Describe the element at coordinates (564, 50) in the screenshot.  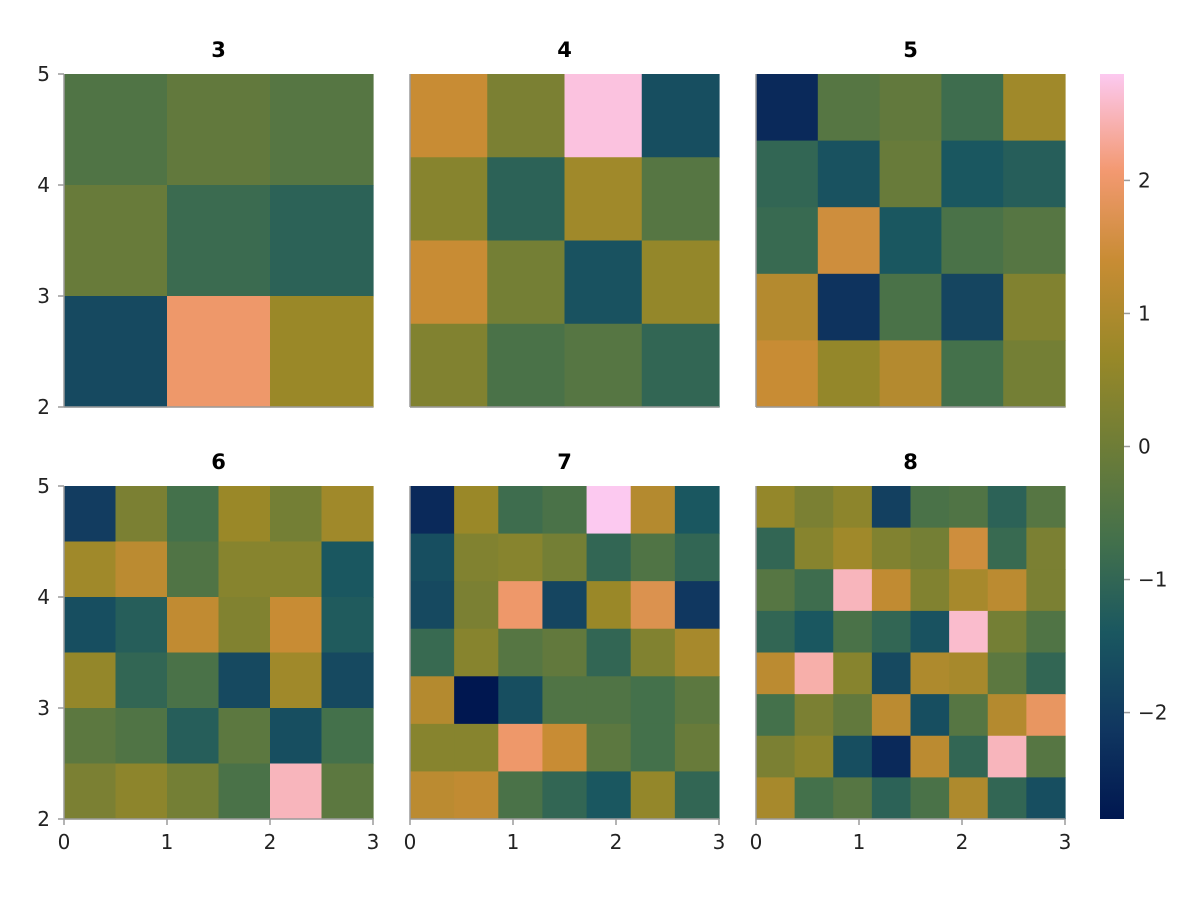
I see `panel-title: 4` at that location.